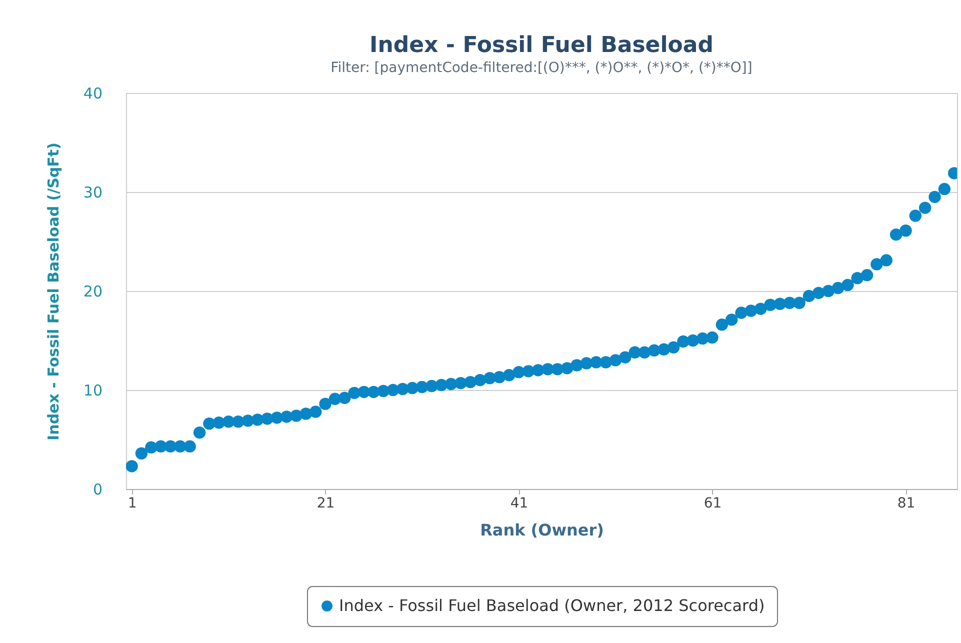  I want to click on chart-subtitle: Filter: [paymentCode-filtered:[(O)***, (*)O**, (*)*O*, (*)**O]], so click(541, 68).